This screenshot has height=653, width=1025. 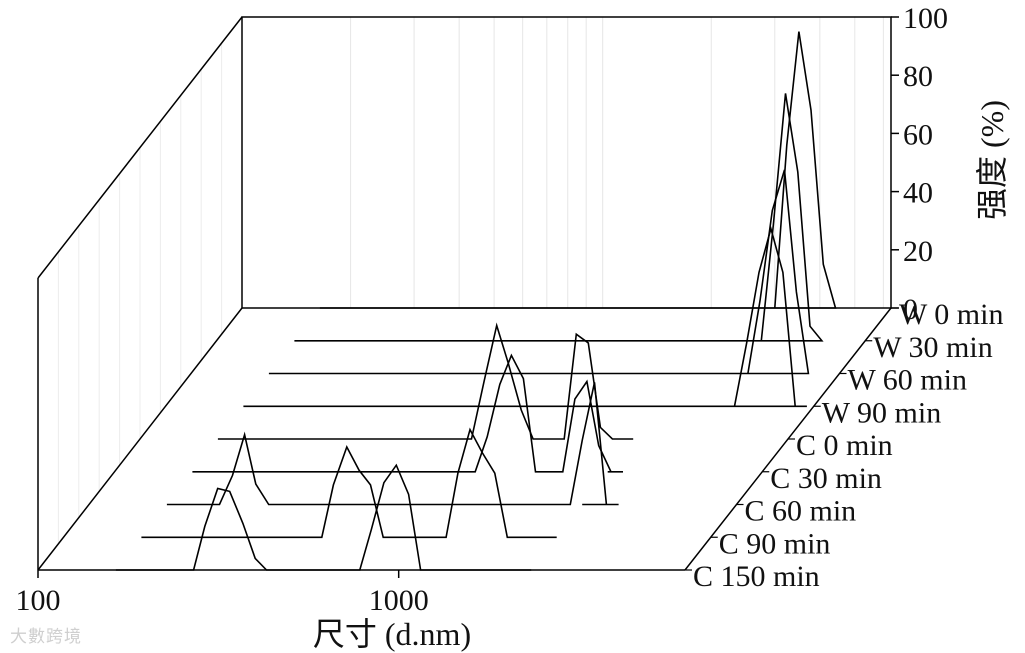 What do you see at coordinates (46, 637) in the screenshot?
I see `watermark: 大數跨境` at bounding box center [46, 637].